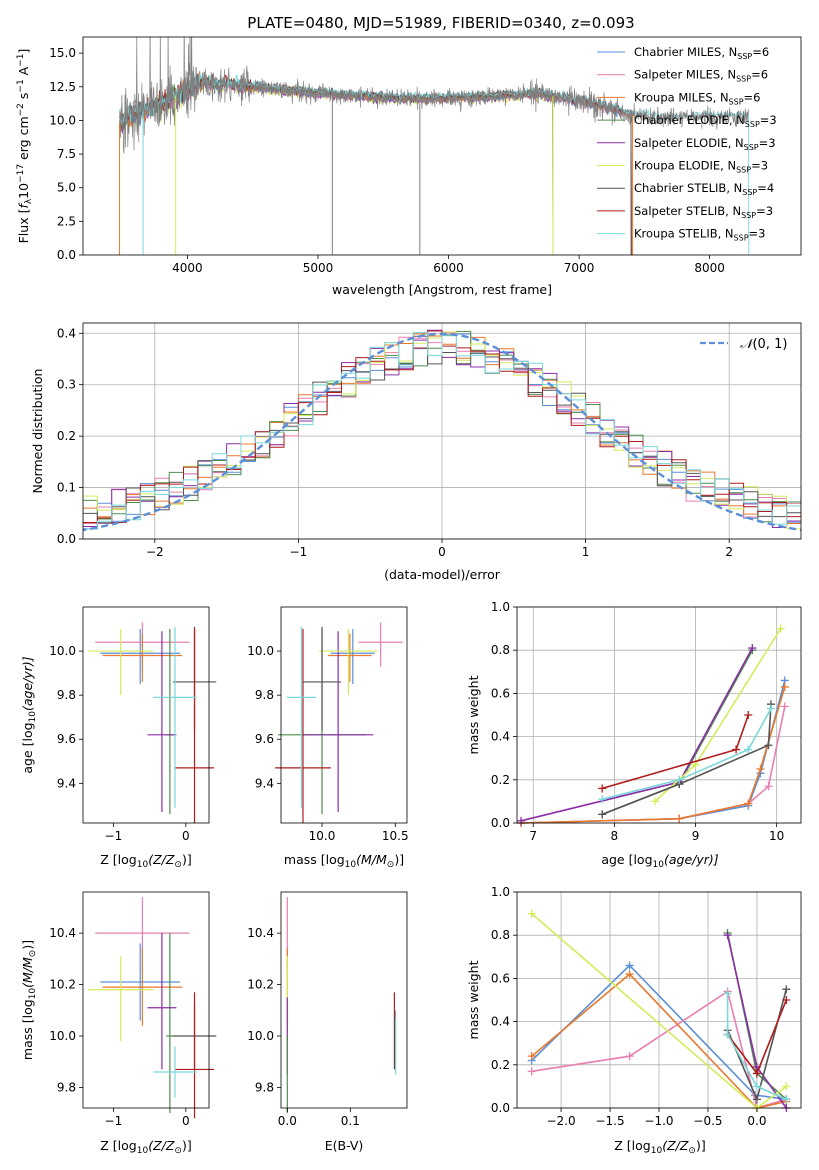 This screenshot has width=819, height=1170. I want to click on marker-chabrier_miles, so click(629, 965).